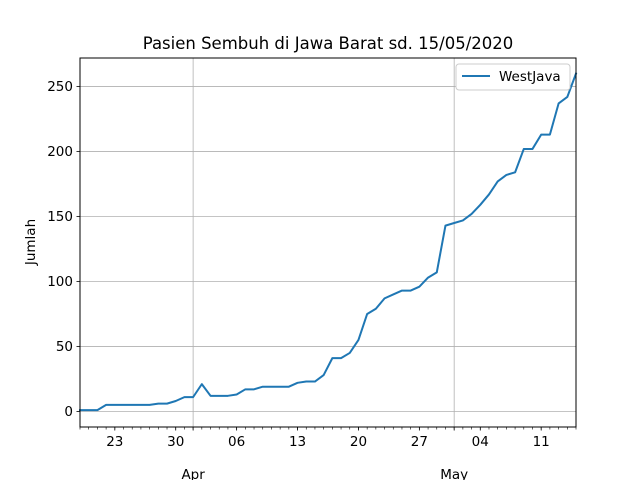 Image resolution: width=640 pixels, height=480 pixels. What do you see at coordinates (358, 442) in the screenshot?
I see `x-tick-label: 20` at bounding box center [358, 442].